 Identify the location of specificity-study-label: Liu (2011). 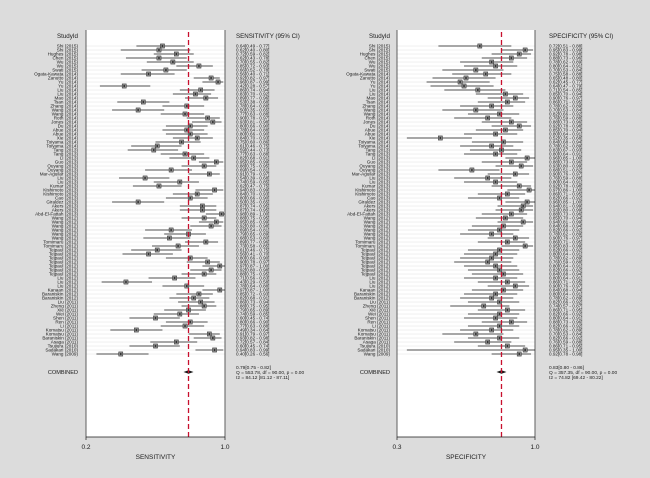
(380, 302).